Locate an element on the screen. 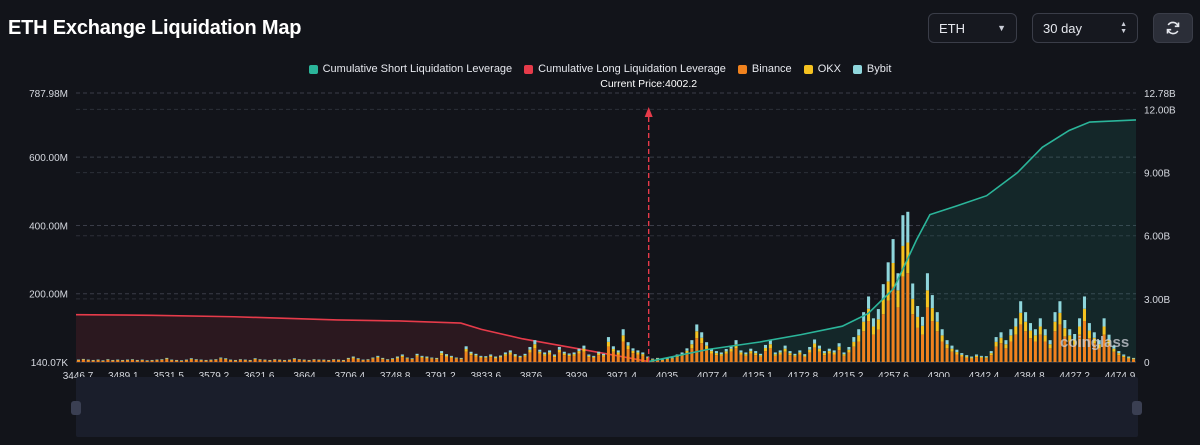  coin-select: ETH ▼ is located at coordinates (972, 28).